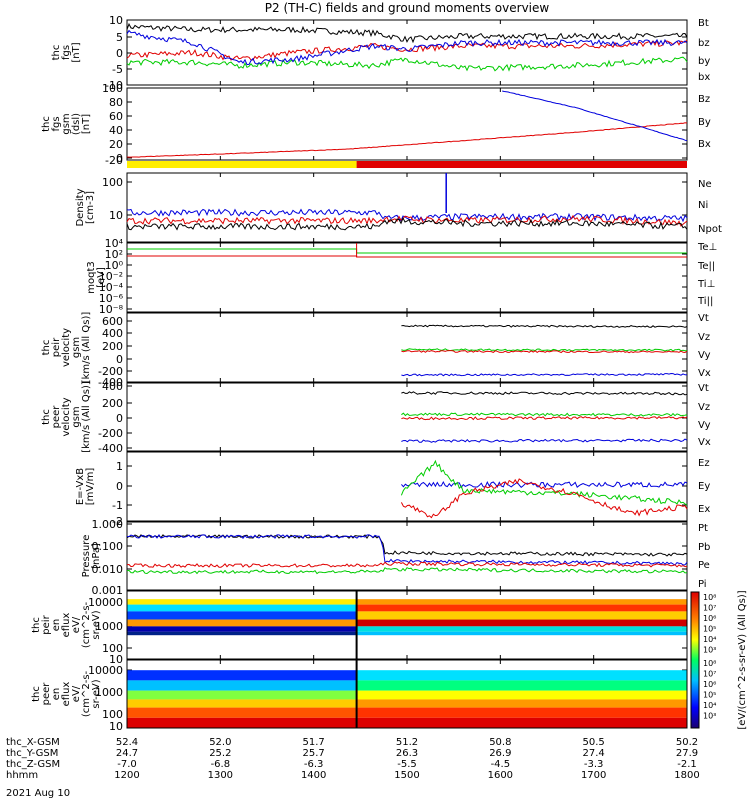  I want to click on y-tick-label: -2, so click(117, 521).